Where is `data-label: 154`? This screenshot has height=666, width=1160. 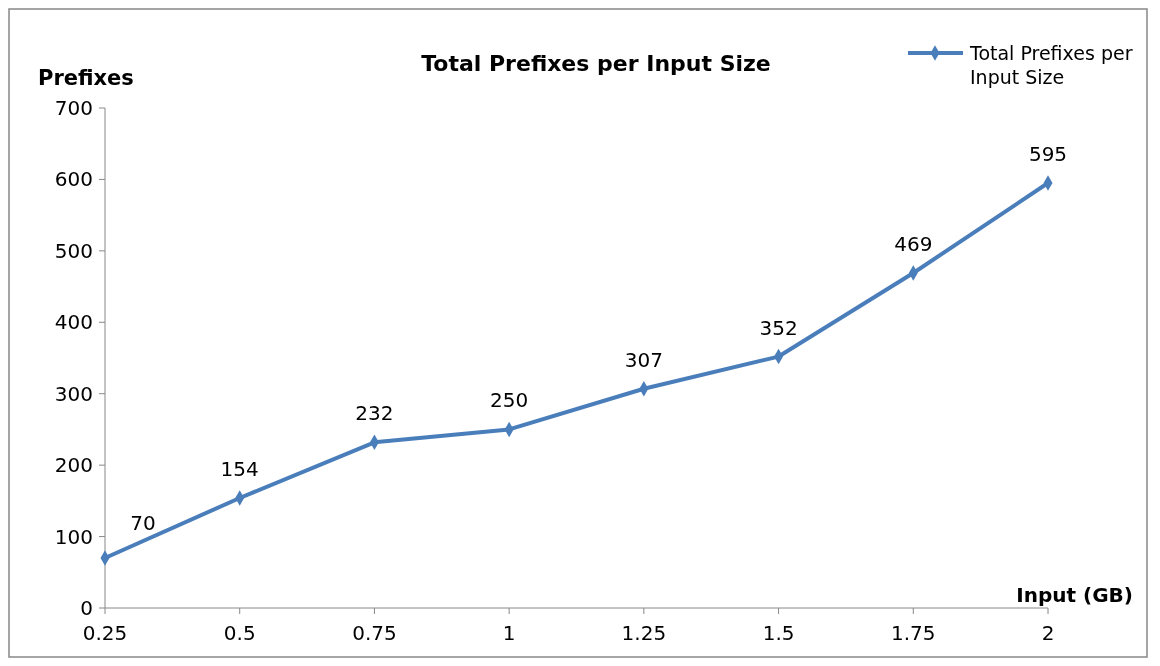
data-label: 154 is located at coordinates (239, 469).